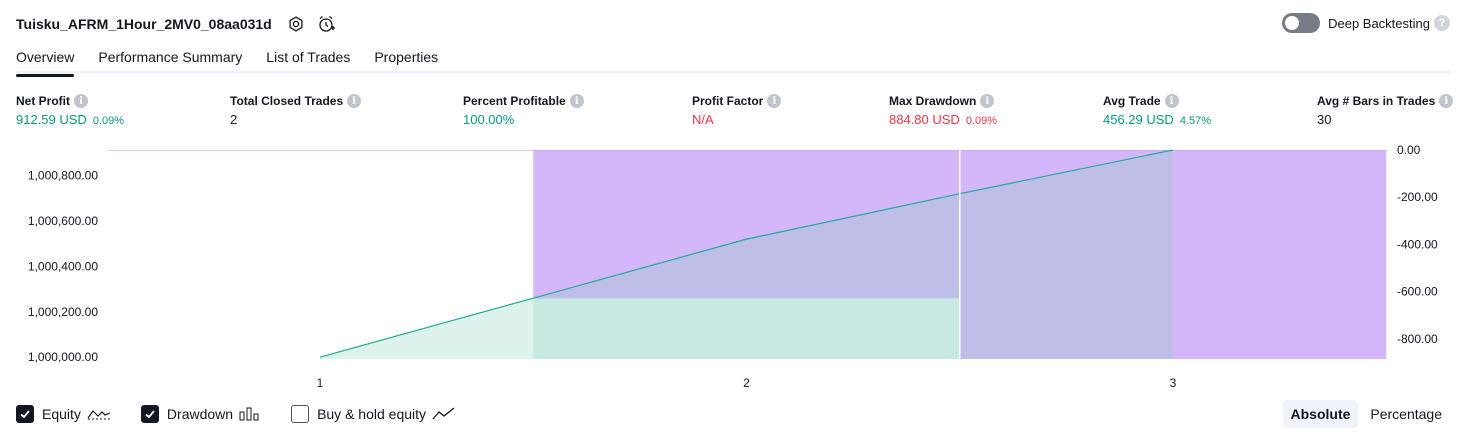 The width and height of the screenshot is (1466, 438). Describe the element at coordinates (924, 119) in the screenshot. I see `metric-value: 884.80 USD` at that location.